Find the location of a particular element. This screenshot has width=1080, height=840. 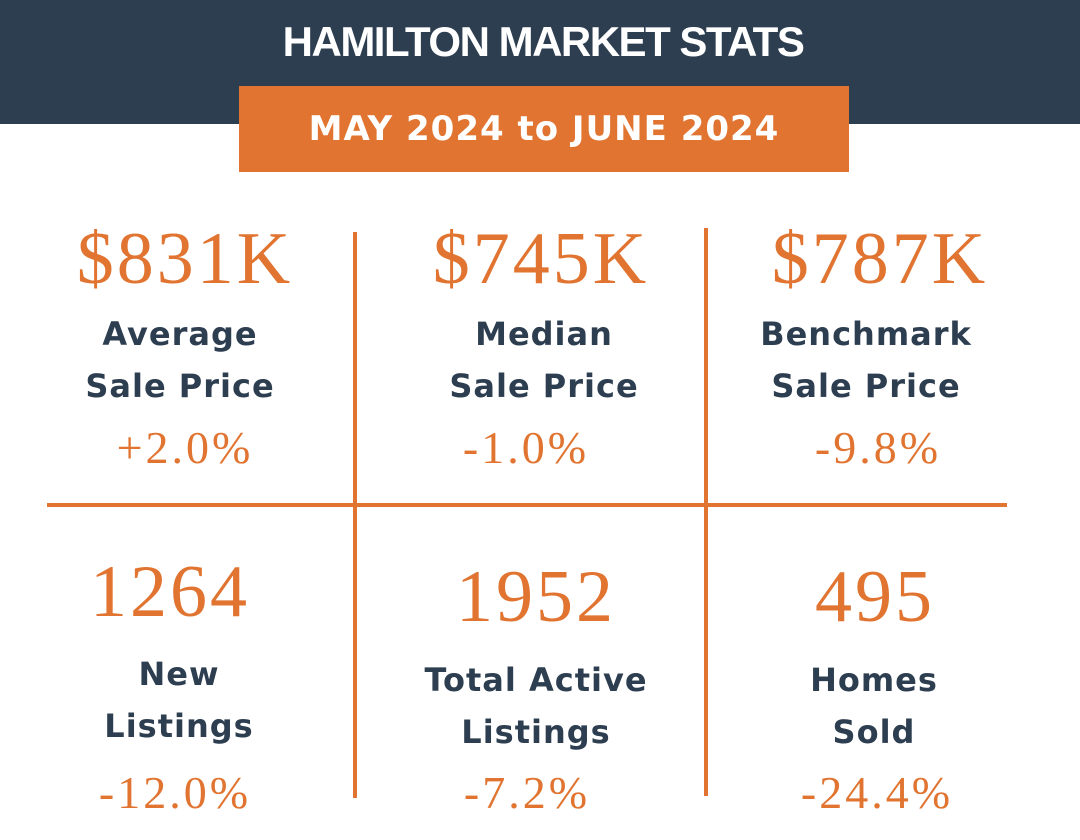

divider-vertical-right is located at coordinates (706, 512).